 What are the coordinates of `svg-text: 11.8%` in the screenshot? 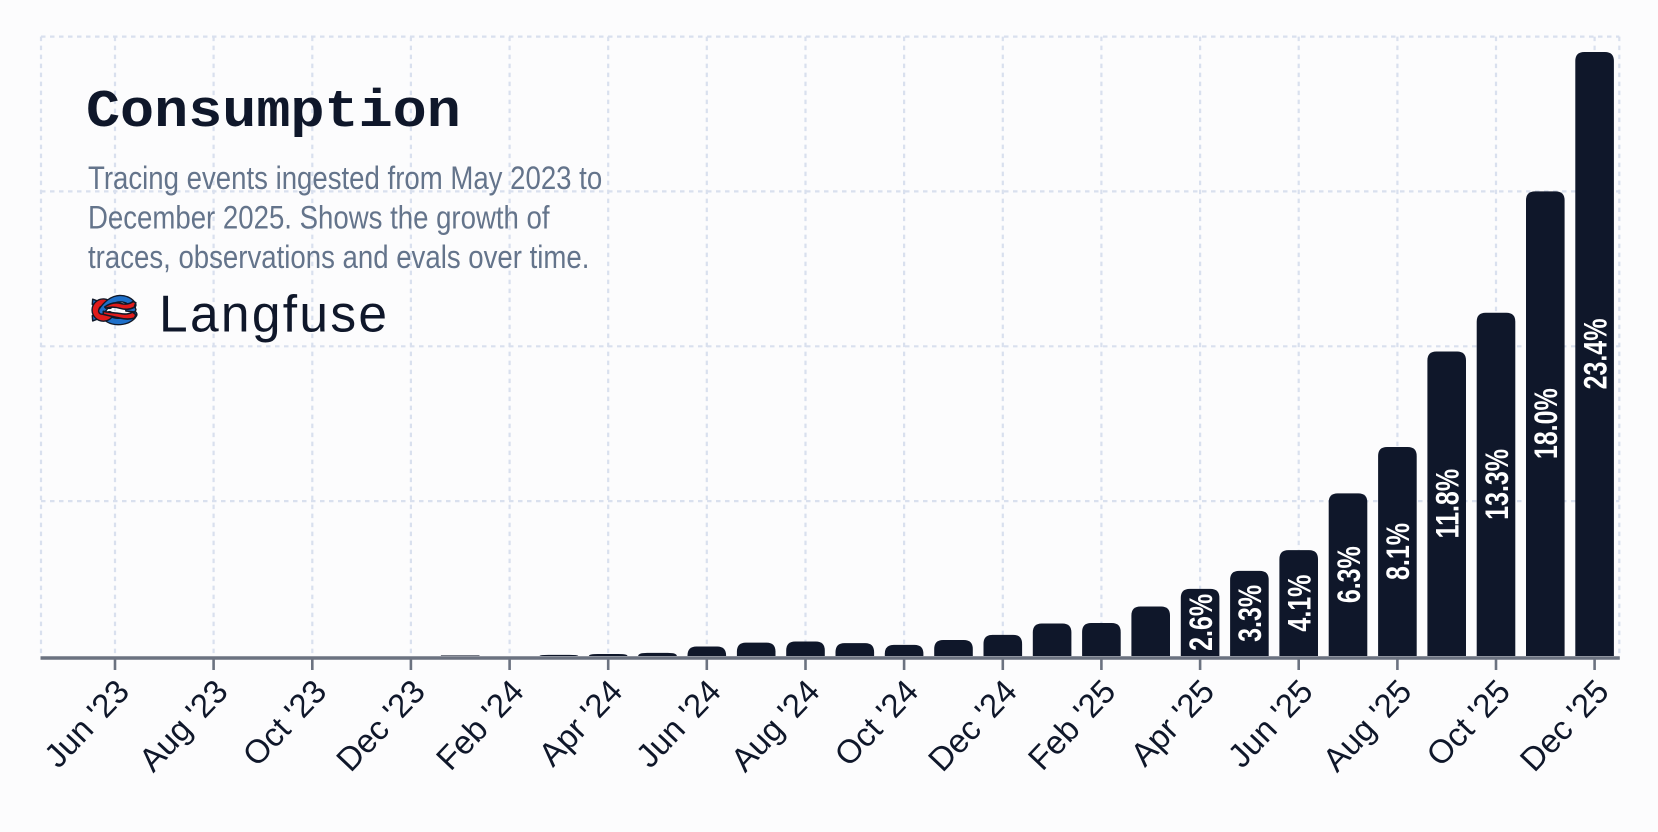 It's located at (1449, 503).